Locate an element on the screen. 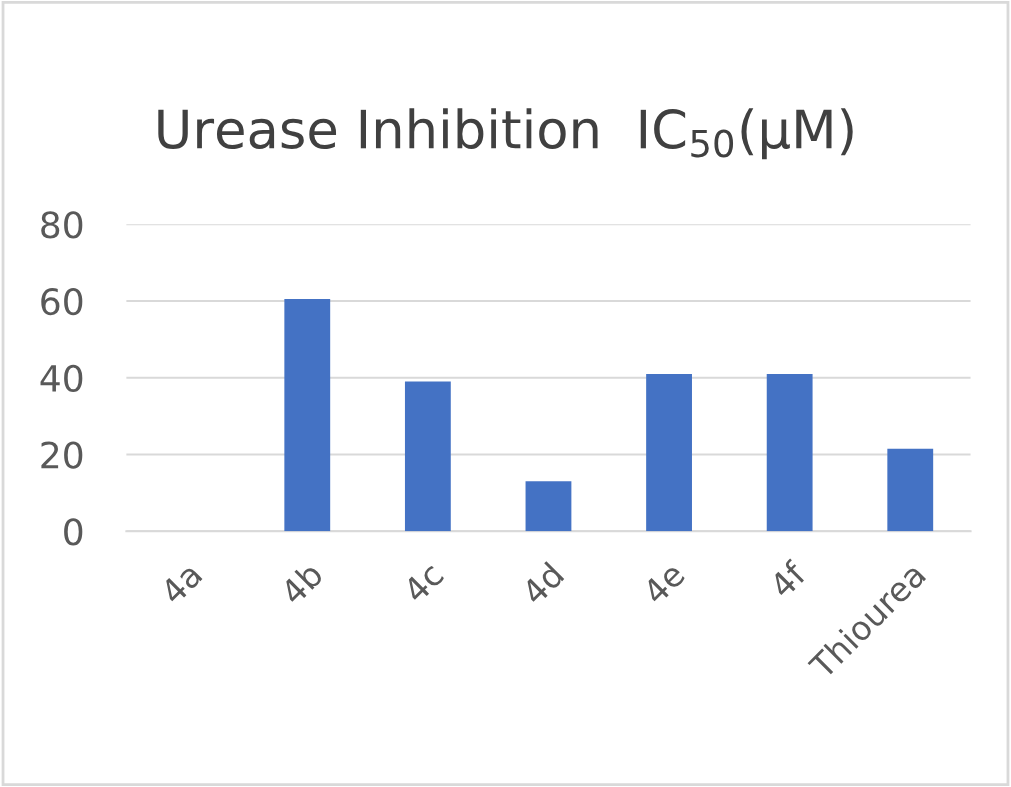 This screenshot has width=1011, height=787. chart-title: Urease Inhibition IC$_{50}$(μM) is located at coordinates (505, 134).